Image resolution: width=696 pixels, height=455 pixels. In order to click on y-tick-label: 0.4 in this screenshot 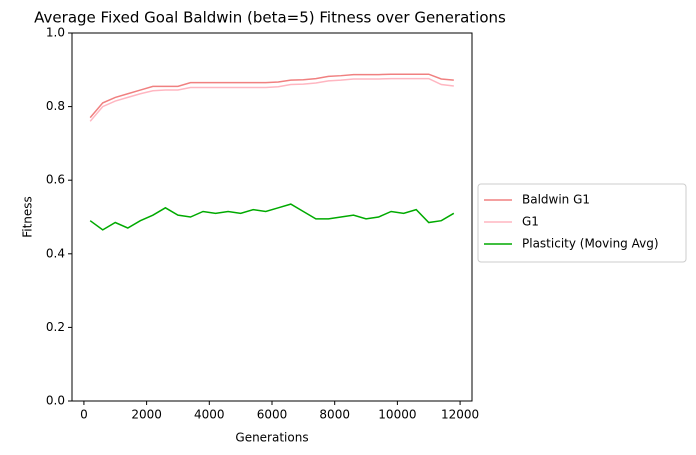, I will do `click(55, 253)`.